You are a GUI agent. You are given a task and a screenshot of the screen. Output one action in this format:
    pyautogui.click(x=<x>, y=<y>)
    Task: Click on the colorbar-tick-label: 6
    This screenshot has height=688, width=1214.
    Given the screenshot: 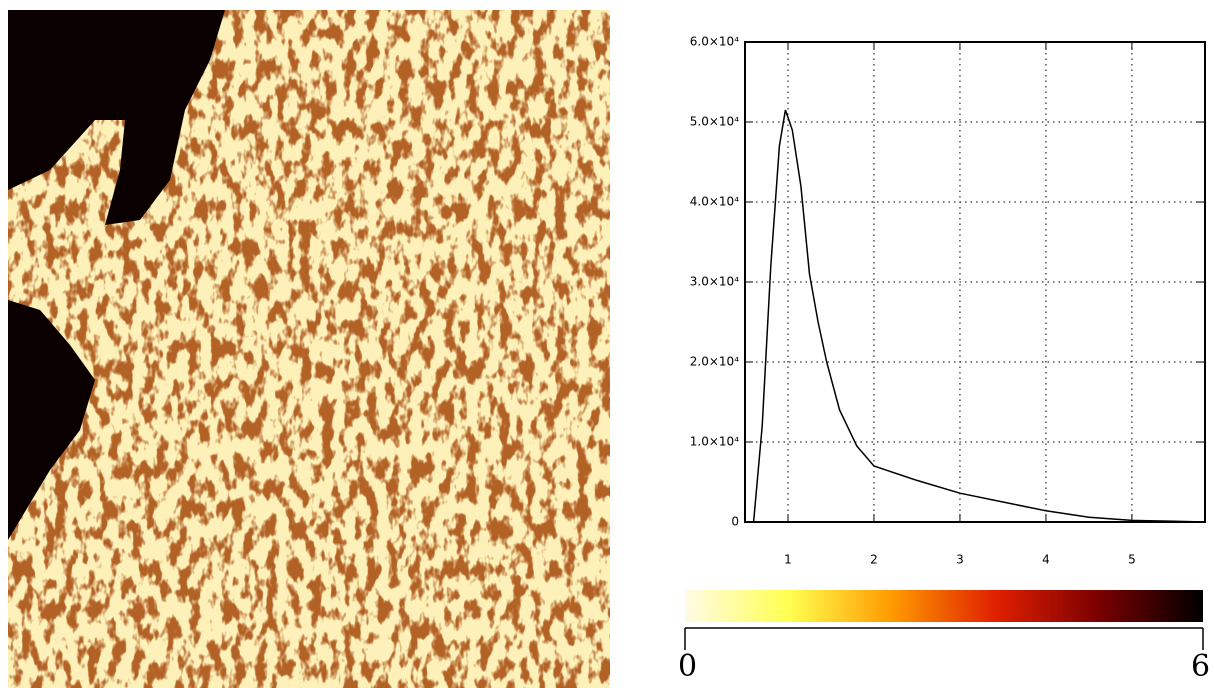 What is the action you would take?
    pyautogui.click(x=1200, y=666)
    